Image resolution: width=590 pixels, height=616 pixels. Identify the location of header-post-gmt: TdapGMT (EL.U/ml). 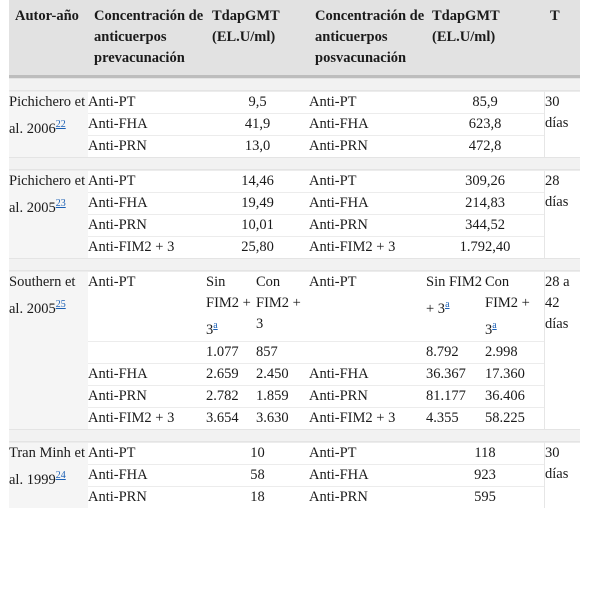
(485, 39).